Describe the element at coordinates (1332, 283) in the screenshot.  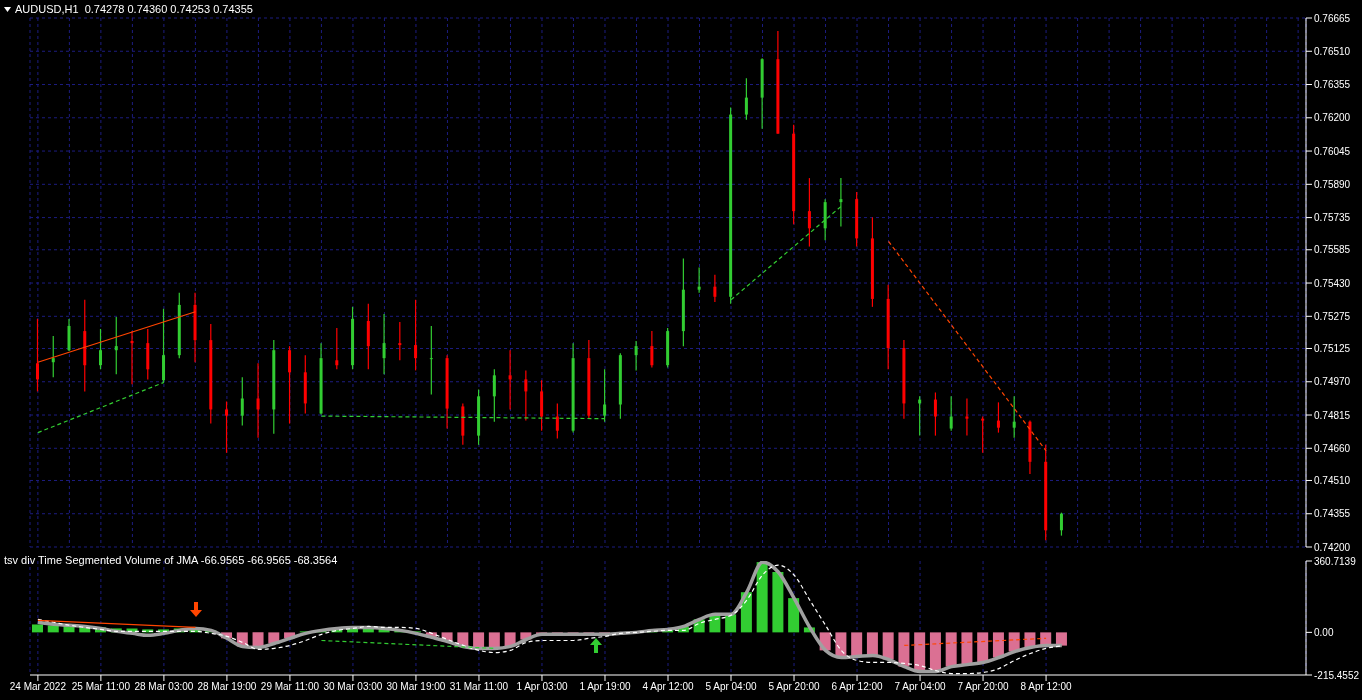
I see `y-tick-label: 0.75430` at that location.